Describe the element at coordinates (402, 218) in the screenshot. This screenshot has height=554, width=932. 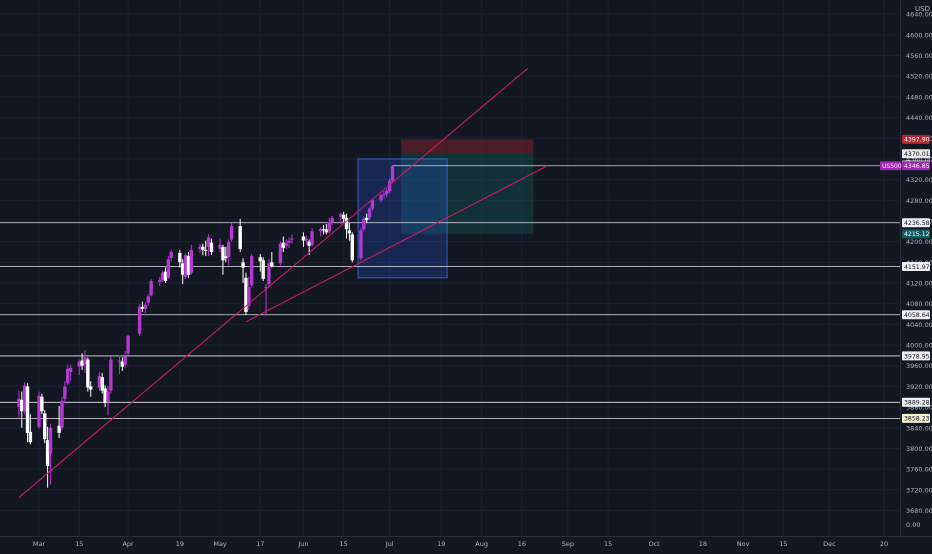
I see `range-highlight-box` at that location.